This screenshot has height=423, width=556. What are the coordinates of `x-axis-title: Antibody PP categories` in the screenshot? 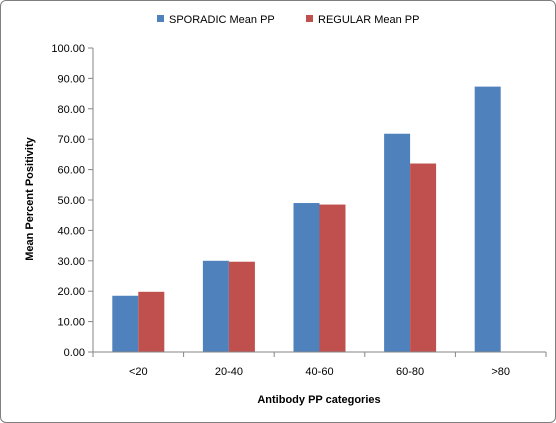 It's located at (318, 400).